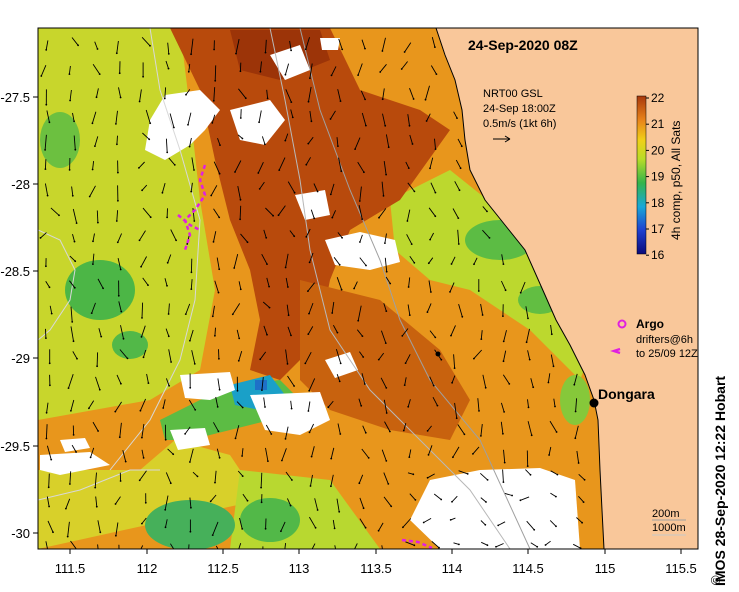 The image size is (739, 592). Describe the element at coordinates (655, 176) in the screenshot. I see `colorbar-ticks: 22 21 20 19 18 17 16` at that location.